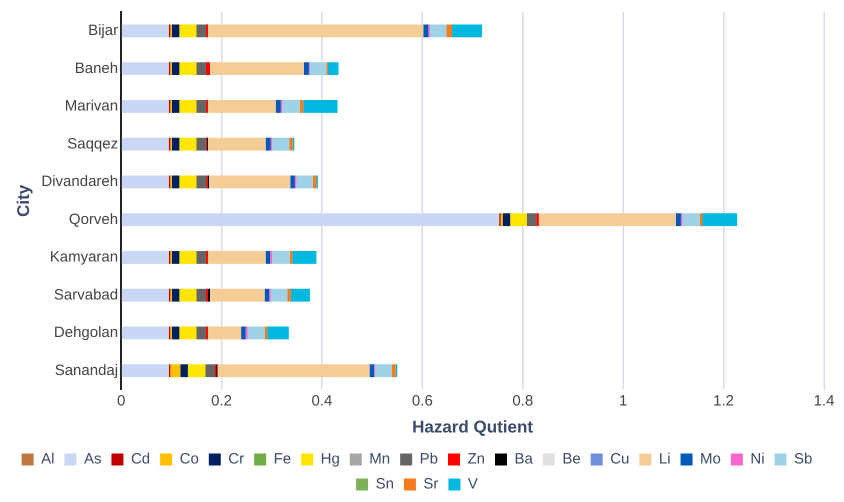 The height and width of the screenshot is (502, 844). I want to click on y-axis-title: City, so click(23, 200).